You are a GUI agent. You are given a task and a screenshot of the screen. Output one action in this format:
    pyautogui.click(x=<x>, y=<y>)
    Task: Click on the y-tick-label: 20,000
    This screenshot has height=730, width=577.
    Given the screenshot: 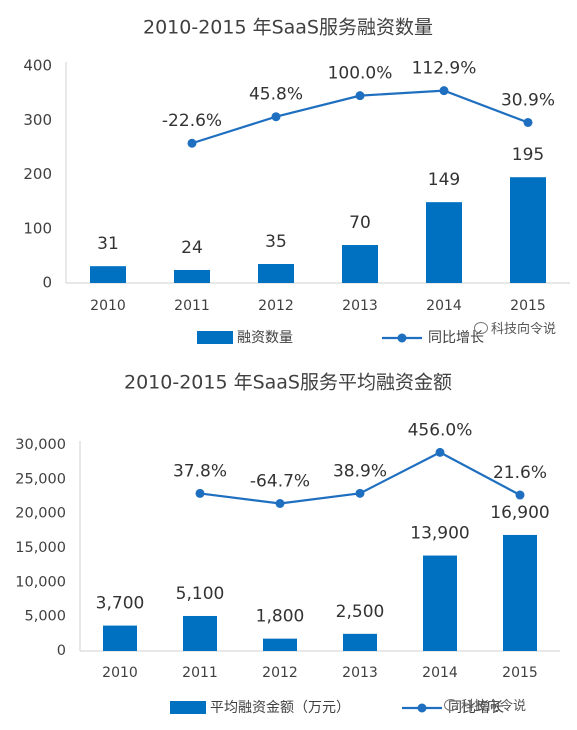 What is the action you would take?
    pyautogui.click(x=40, y=514)
    